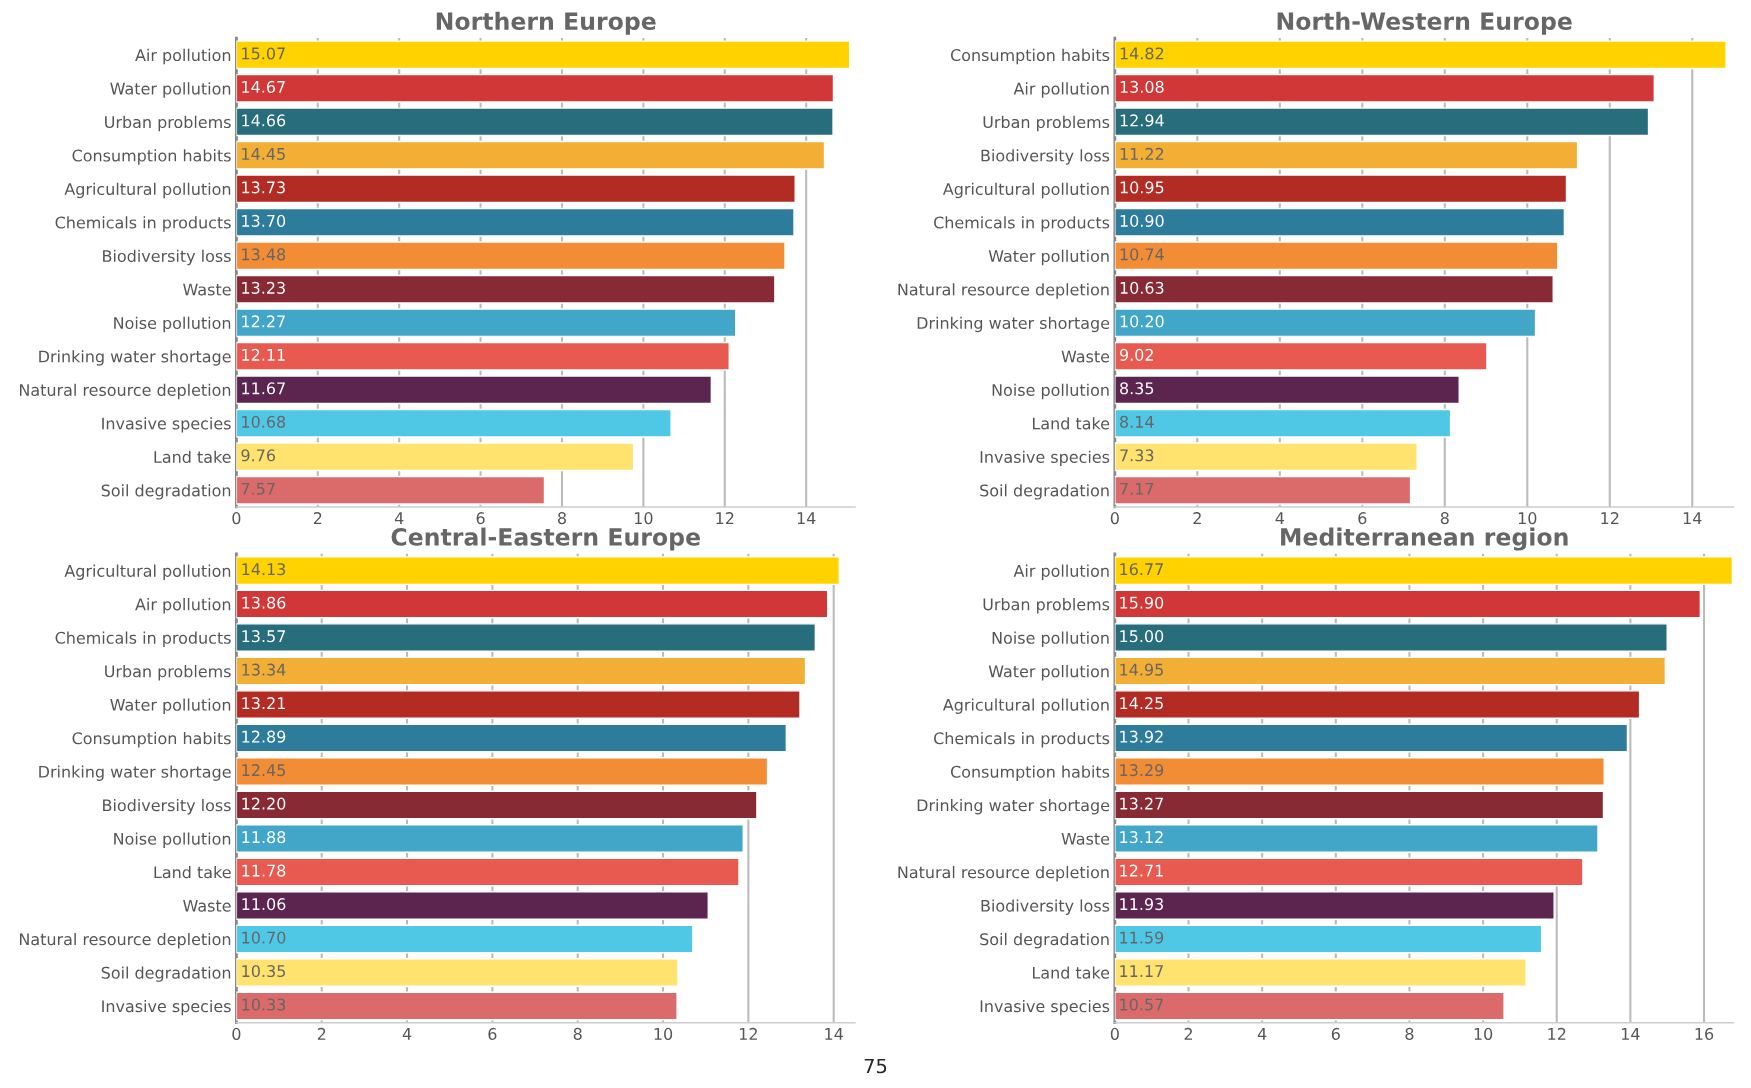 Image resolution: width=1751 pixels, height=1088 pixels. I want to click on data-label: 13.34, so click(264, 669).